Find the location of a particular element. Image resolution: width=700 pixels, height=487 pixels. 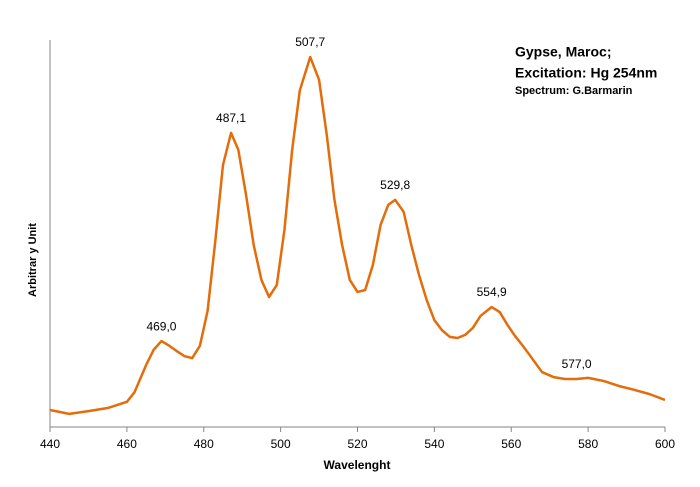

x-tick-label: 560 is located at coordinates (511, 444).